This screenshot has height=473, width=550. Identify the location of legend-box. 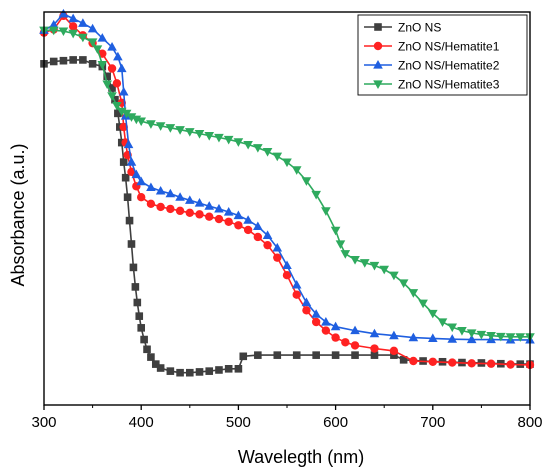
(442, 55).